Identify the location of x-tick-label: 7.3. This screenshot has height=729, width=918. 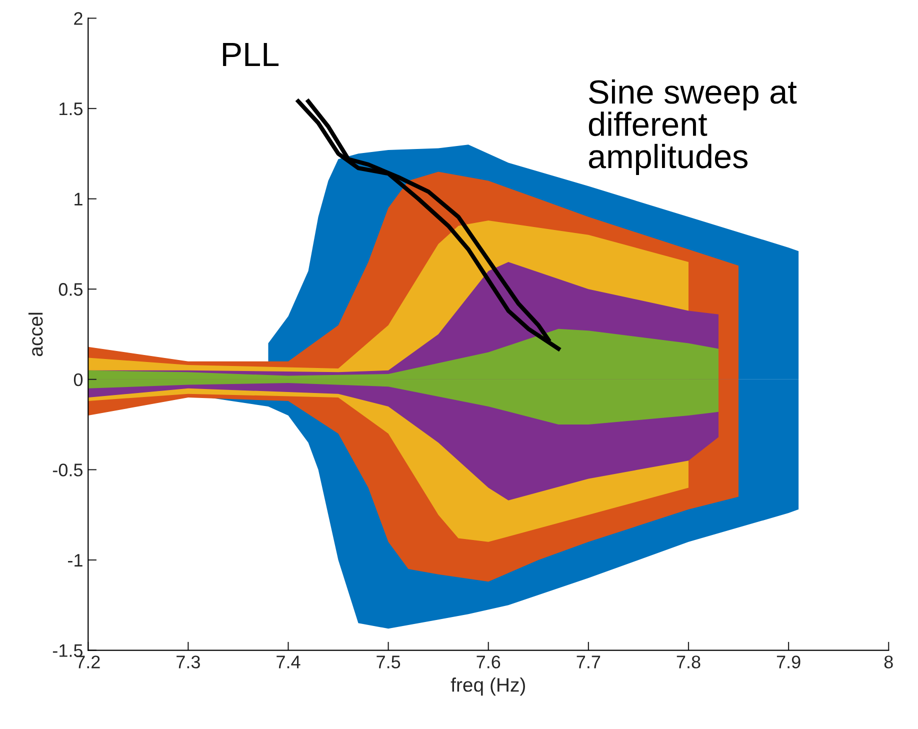
(188, 662).